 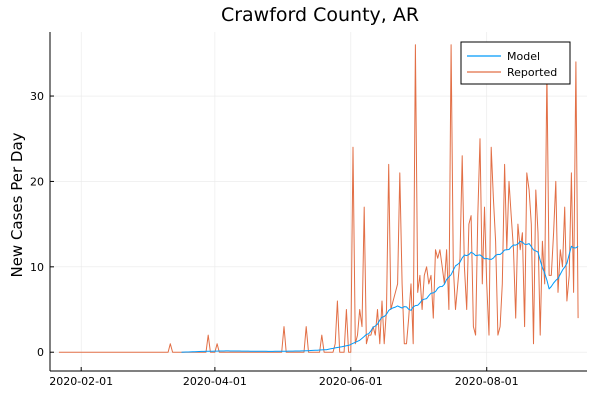 I want to click on y-tick-label: 30, so click(x=37, y=96).